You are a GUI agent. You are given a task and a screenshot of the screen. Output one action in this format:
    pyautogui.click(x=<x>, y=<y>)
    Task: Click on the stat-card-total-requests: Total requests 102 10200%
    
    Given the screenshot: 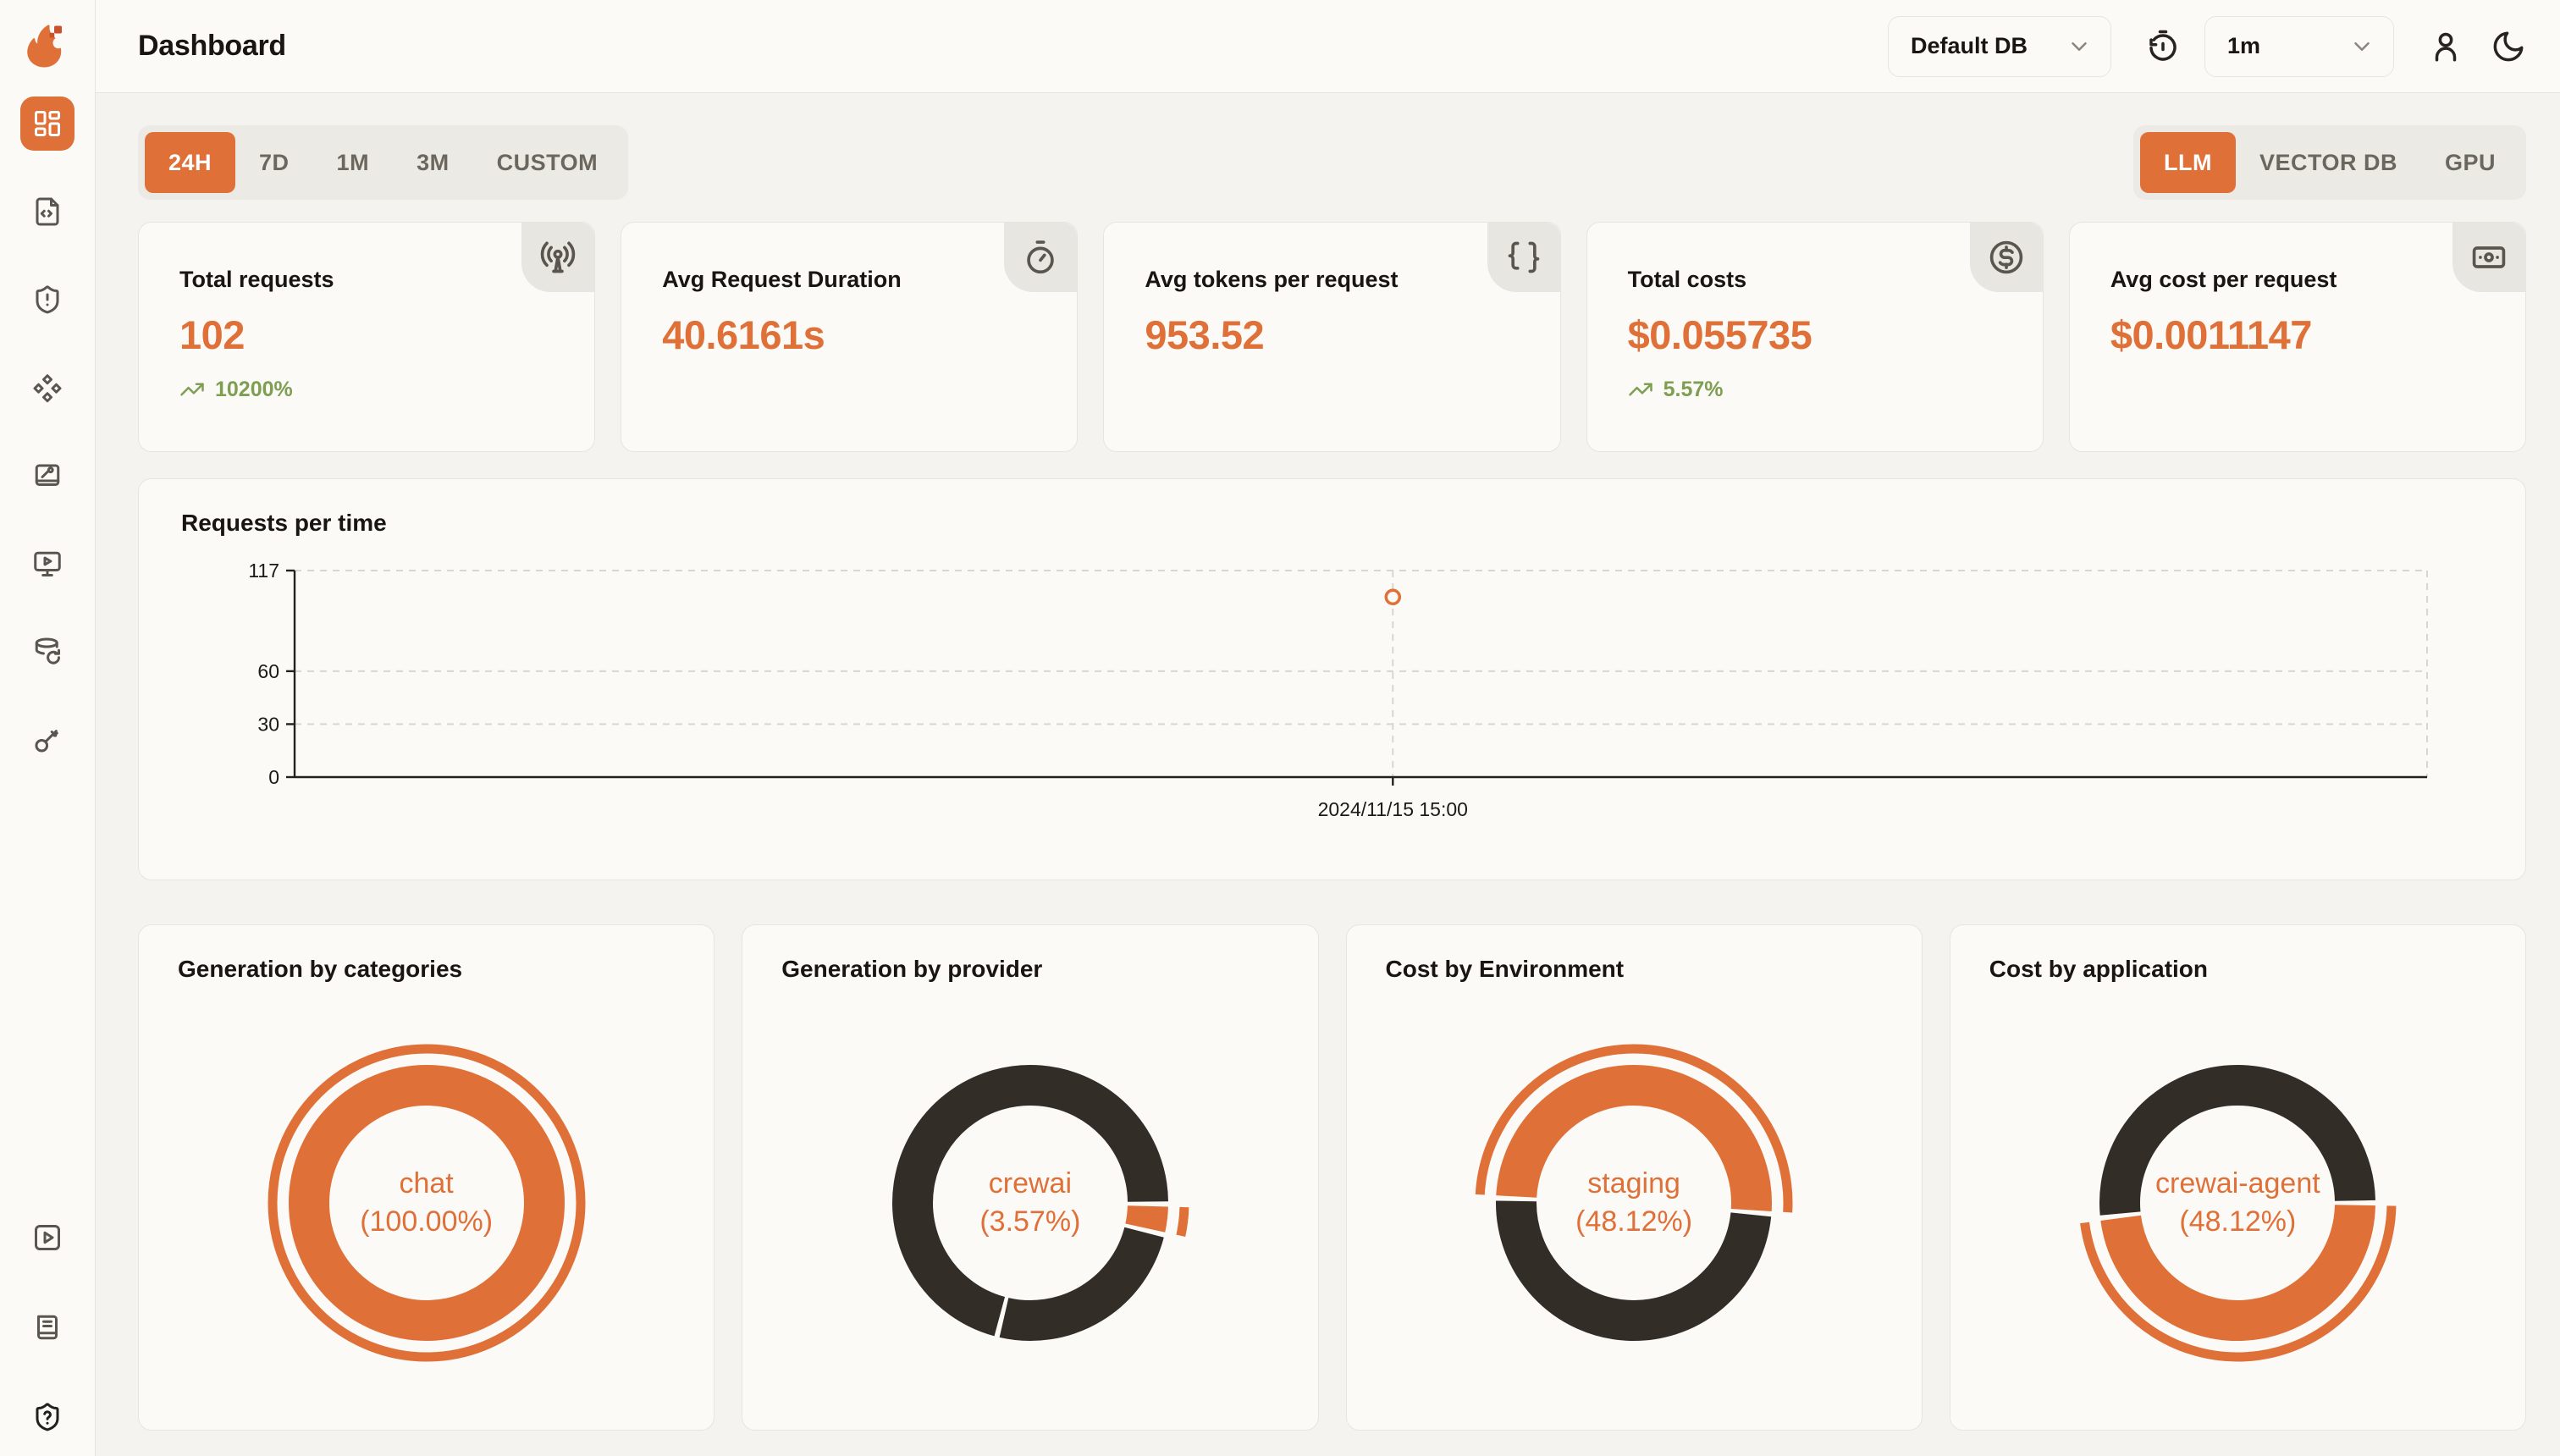 What is the action you would take?
    pyautogui.click(x=367, y=337)
    